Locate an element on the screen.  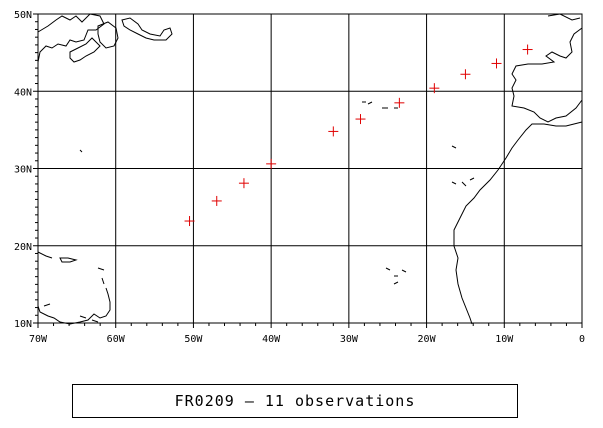
lon-tick-label: 40W is located at coordinates (271, 339).